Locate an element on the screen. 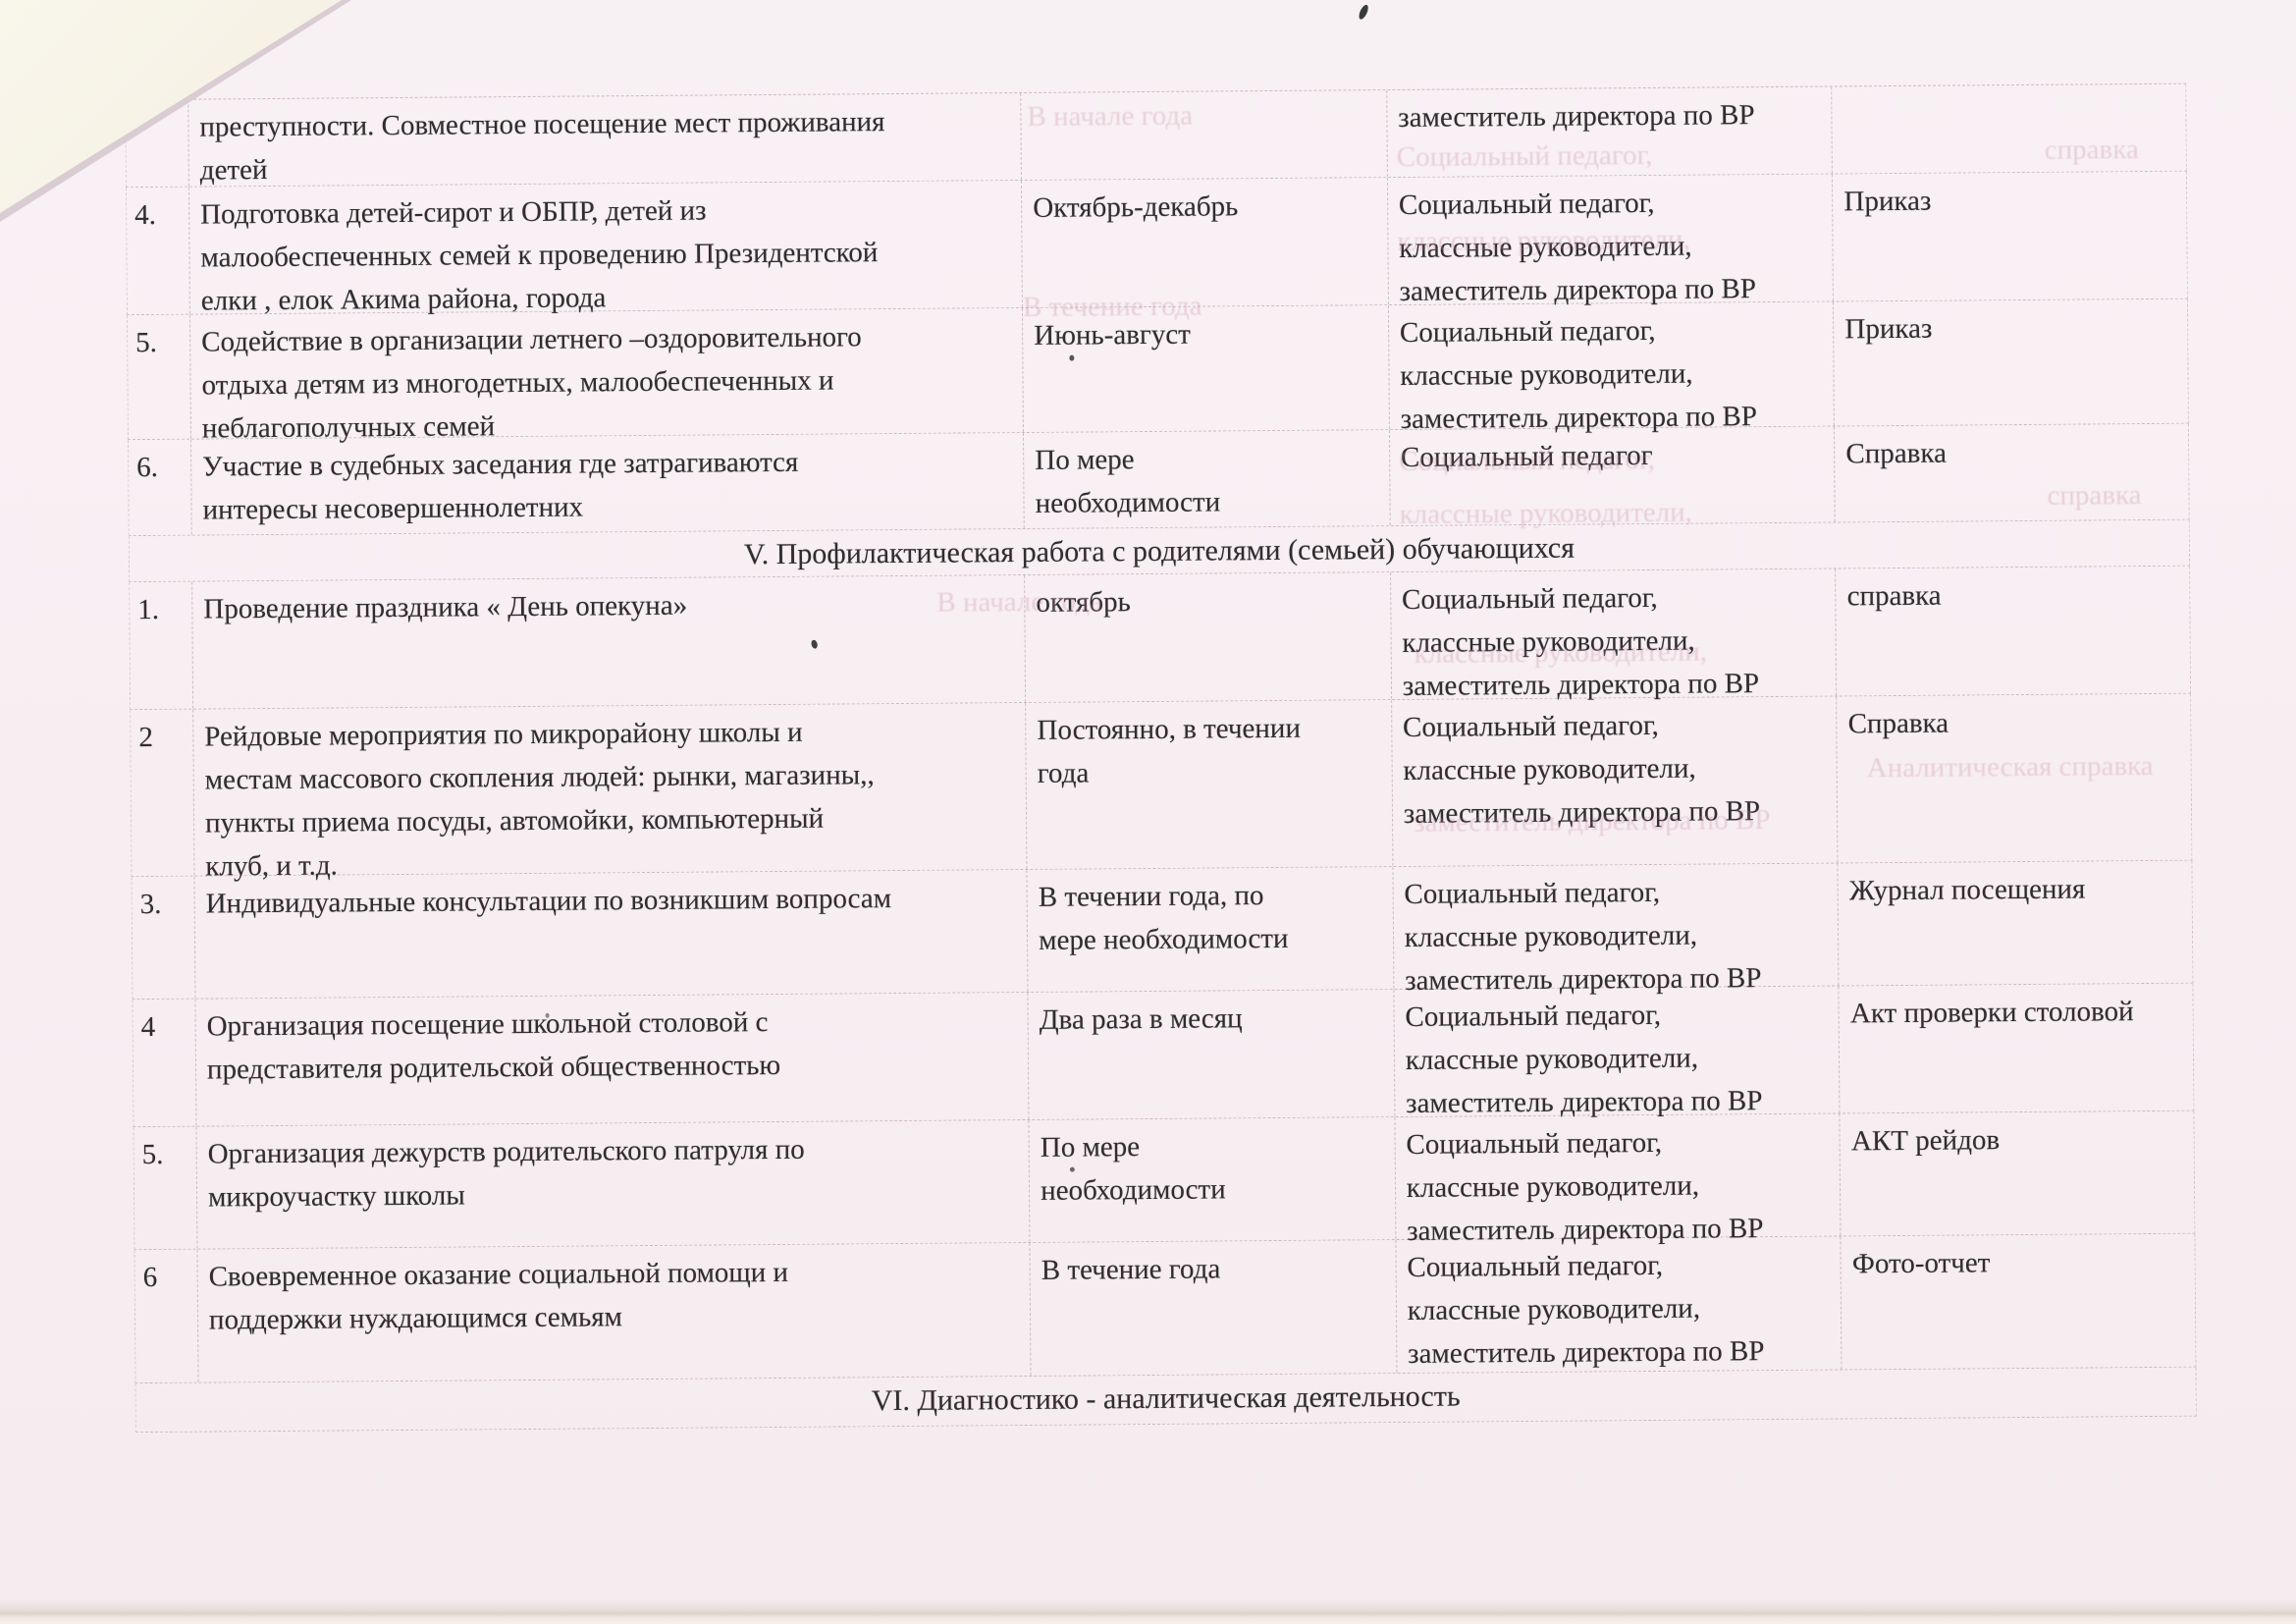 Image resolution: width=2296 pixels, height=1624 pixels. bleedthrough-text: заместитель директора по ВР is located at coordinates (1592, 821).